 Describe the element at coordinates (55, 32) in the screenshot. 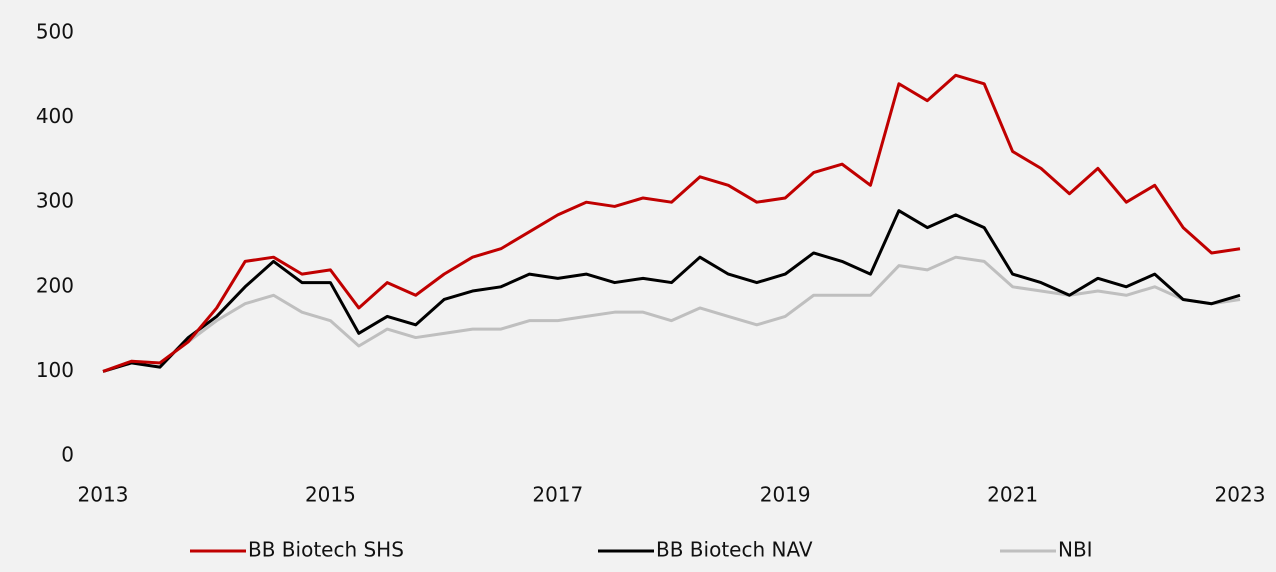

I see `y-tick-label: 500` at that location.